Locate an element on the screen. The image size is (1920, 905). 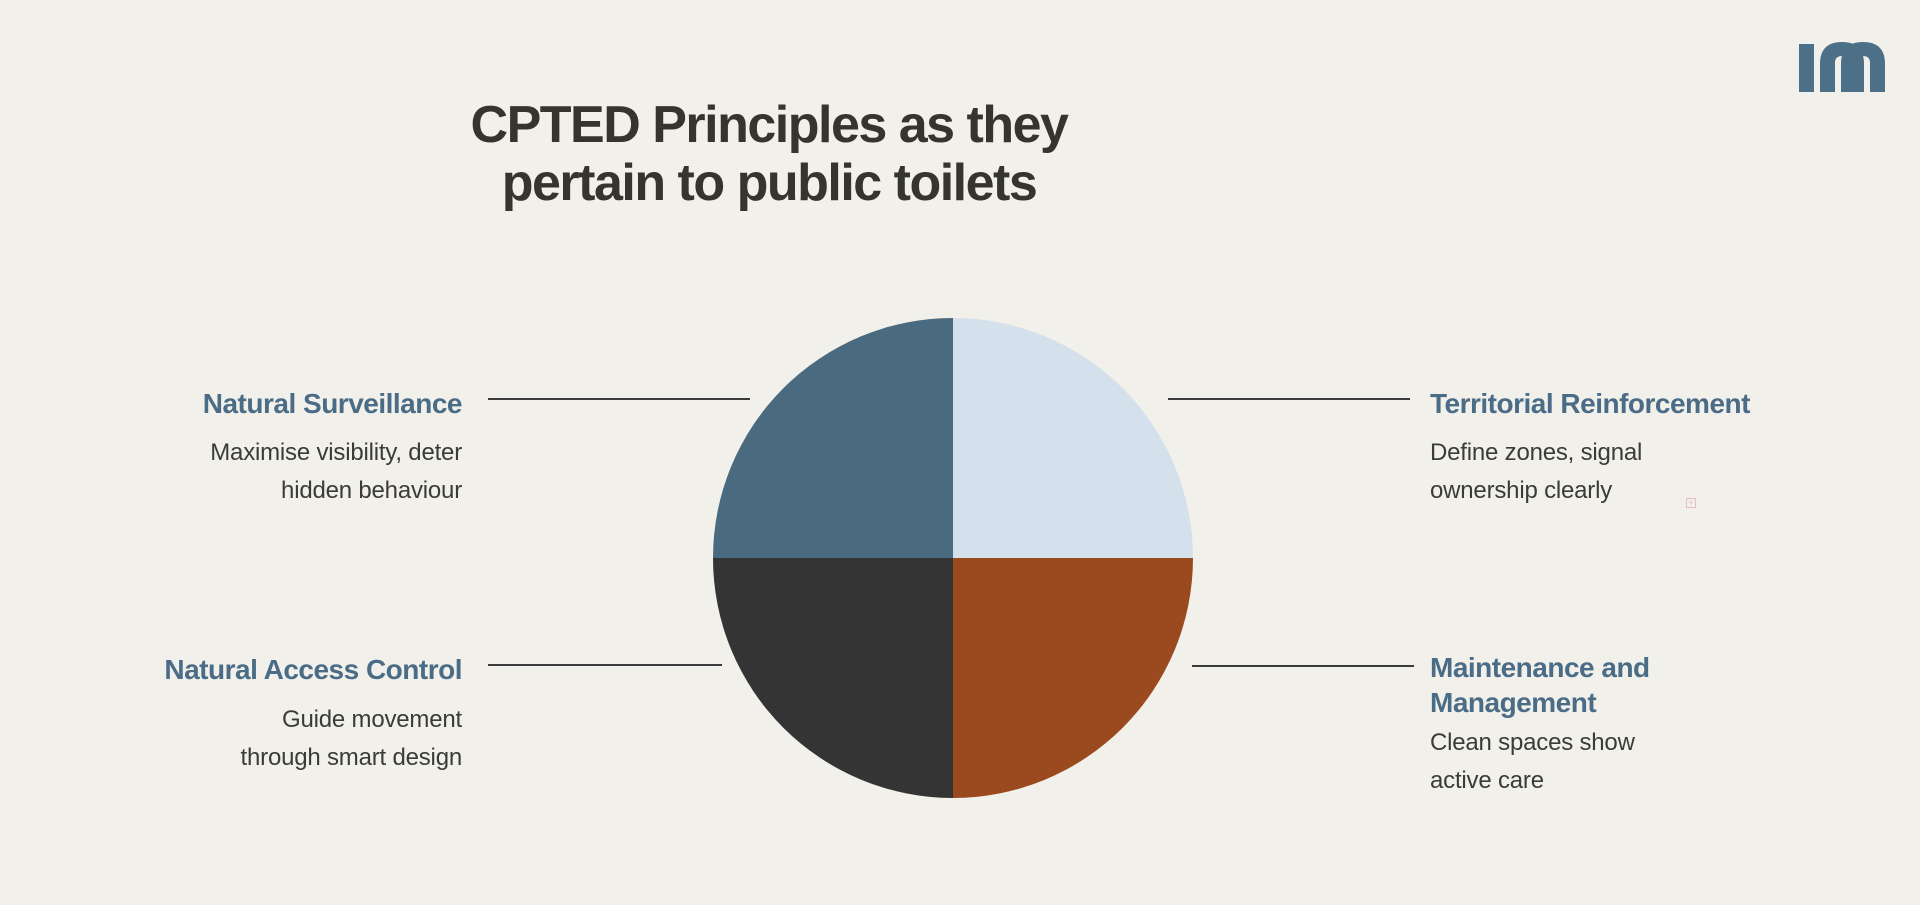
logo-left-bar is located at coordinates (1806, 68).